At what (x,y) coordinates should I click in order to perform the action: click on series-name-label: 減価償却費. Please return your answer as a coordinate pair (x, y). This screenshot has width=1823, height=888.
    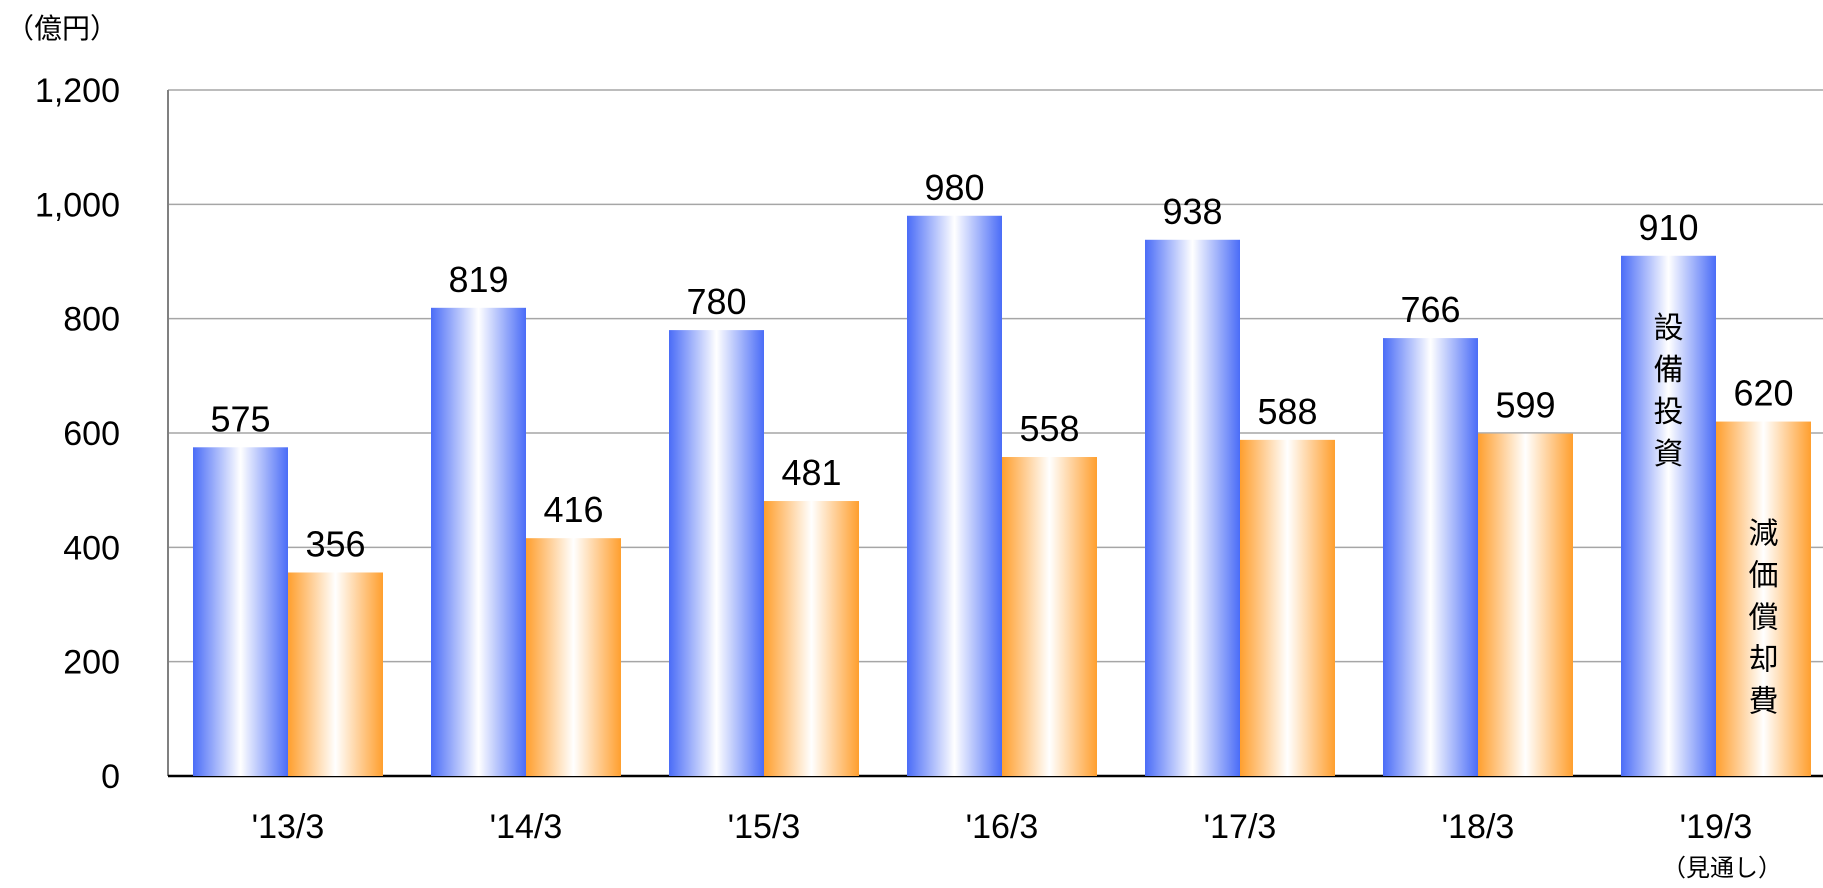
    Looking at the image, I should click on (1764, 618).